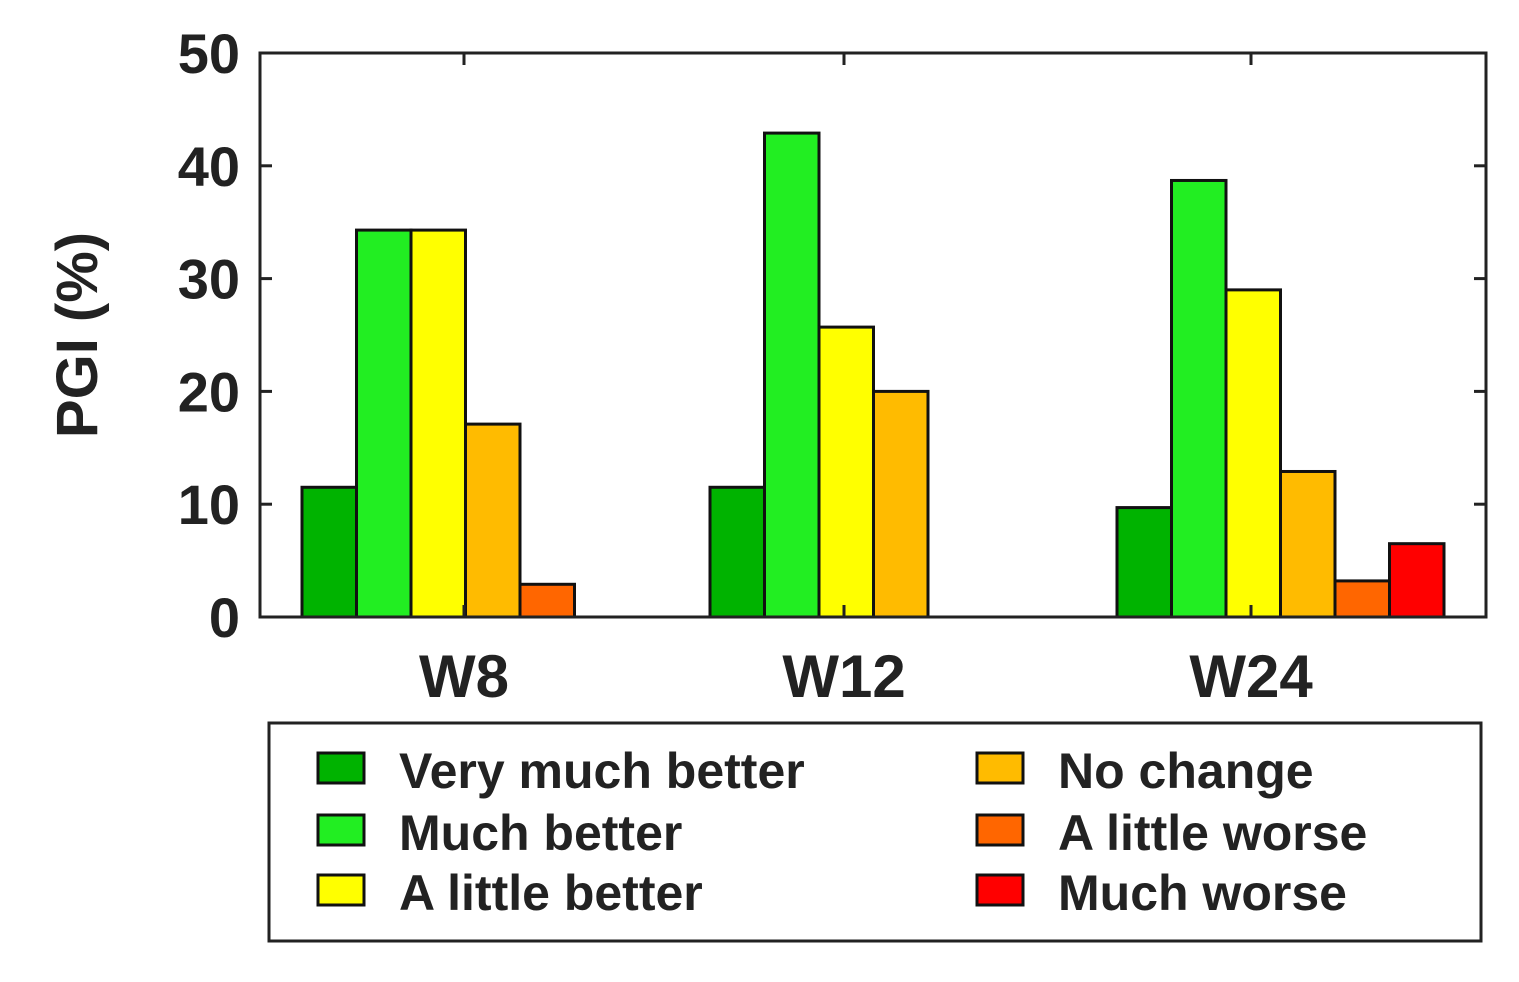 Image resolution: width=1519 pixels, height=982 pixels. What do you see at coordinates (329, 552) in the screenshot?
I see `bar-very-much-better-w8` at bounding box center [329, 552].